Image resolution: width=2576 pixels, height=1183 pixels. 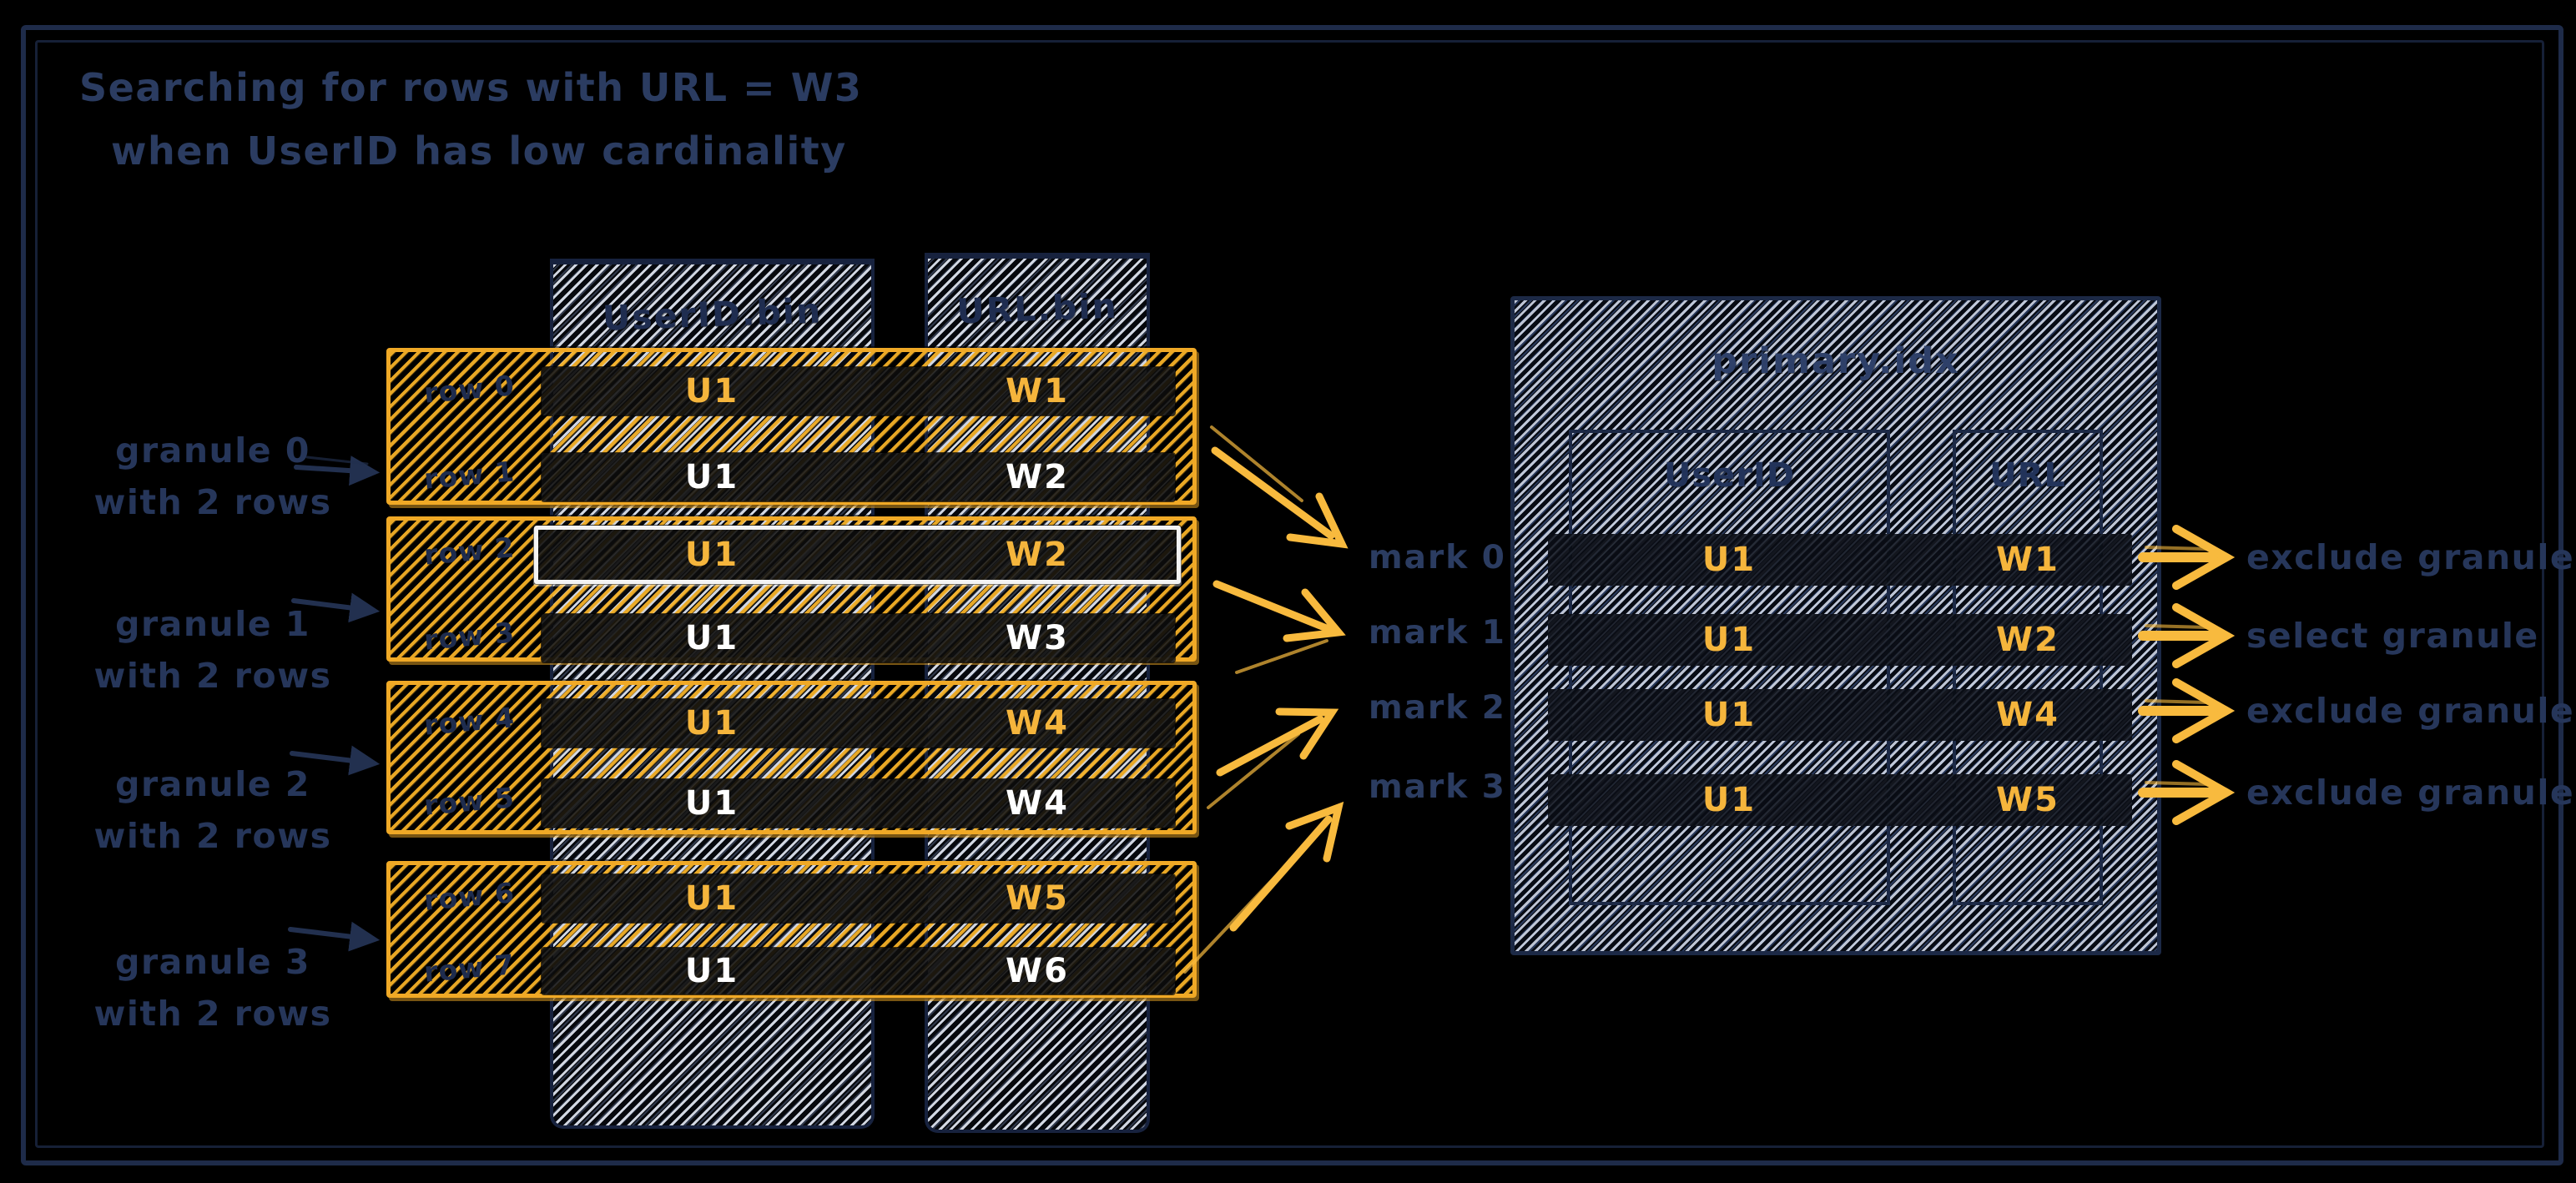 I want to click on cell-url: W1, so click(x=1037, y=391).